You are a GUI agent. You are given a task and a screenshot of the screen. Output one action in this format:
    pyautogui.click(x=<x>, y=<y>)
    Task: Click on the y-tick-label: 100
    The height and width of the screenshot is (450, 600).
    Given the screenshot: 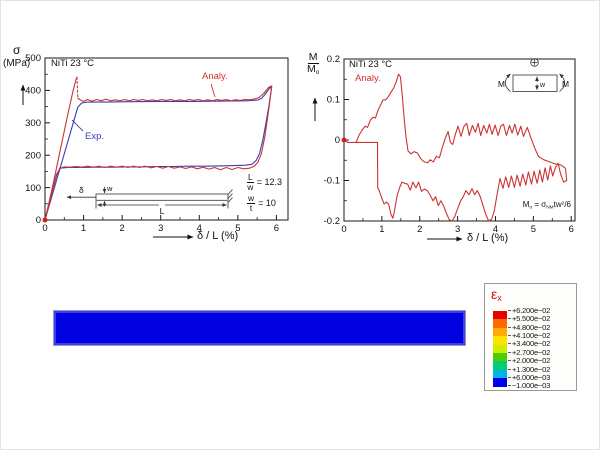 What is the action you would take?
    pyautogui.click(x=33, y=188)
    